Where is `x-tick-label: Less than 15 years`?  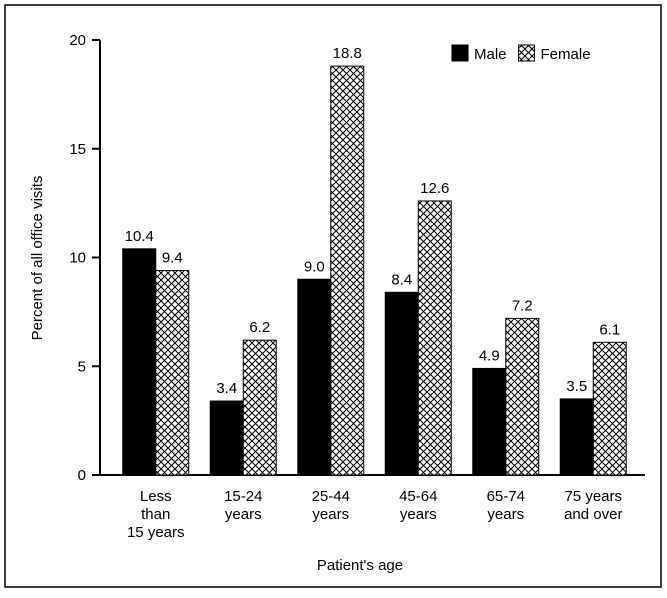
x-tick-label: Less than 15 years is located at coordinates (156, 514).